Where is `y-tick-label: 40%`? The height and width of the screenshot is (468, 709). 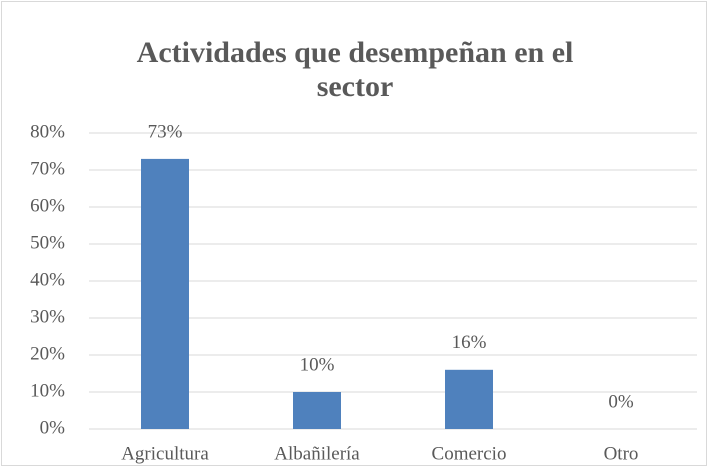
y-tick-label: 40% is located at coordinates (47, 279).